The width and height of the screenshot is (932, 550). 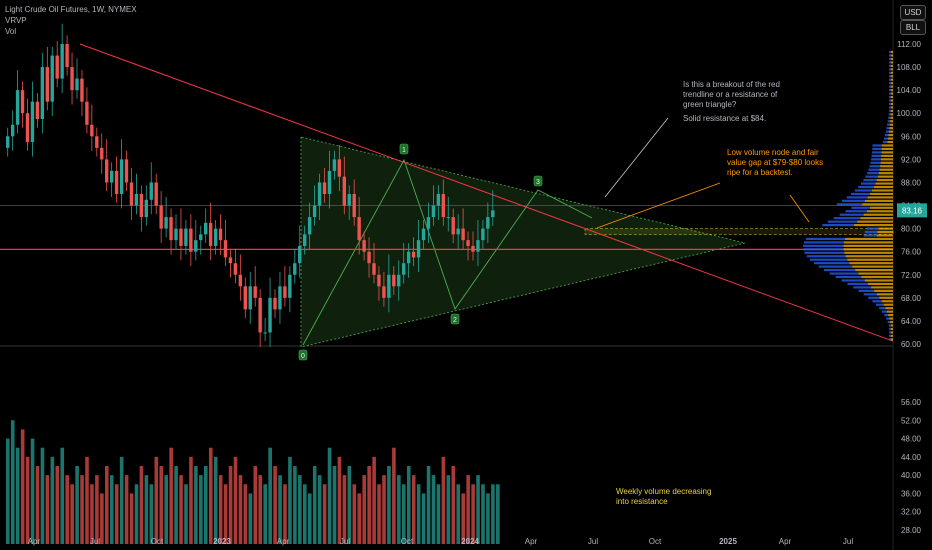 What do you see at coordinates (909, 113) in the screenshot?
I see `price-axis-tick: 100.00` at bounding box center [909, 113].